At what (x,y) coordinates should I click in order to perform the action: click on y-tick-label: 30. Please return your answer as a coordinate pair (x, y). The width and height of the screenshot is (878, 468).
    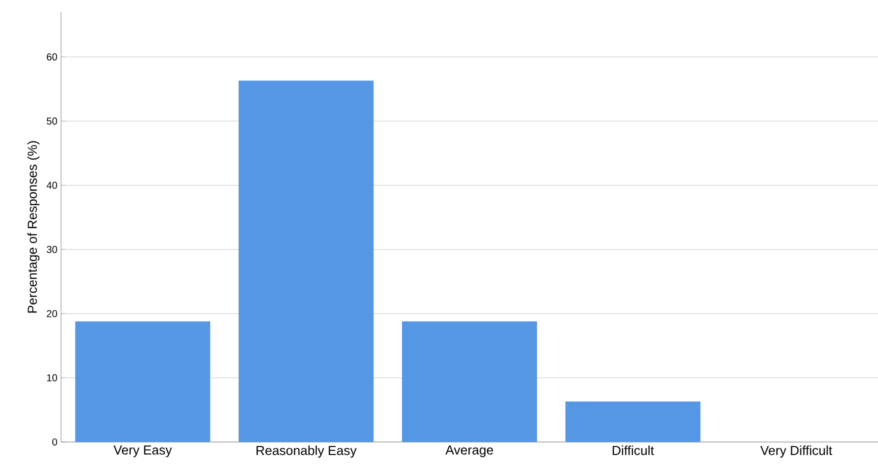
    Looking at the image, I should click on (52, 249).